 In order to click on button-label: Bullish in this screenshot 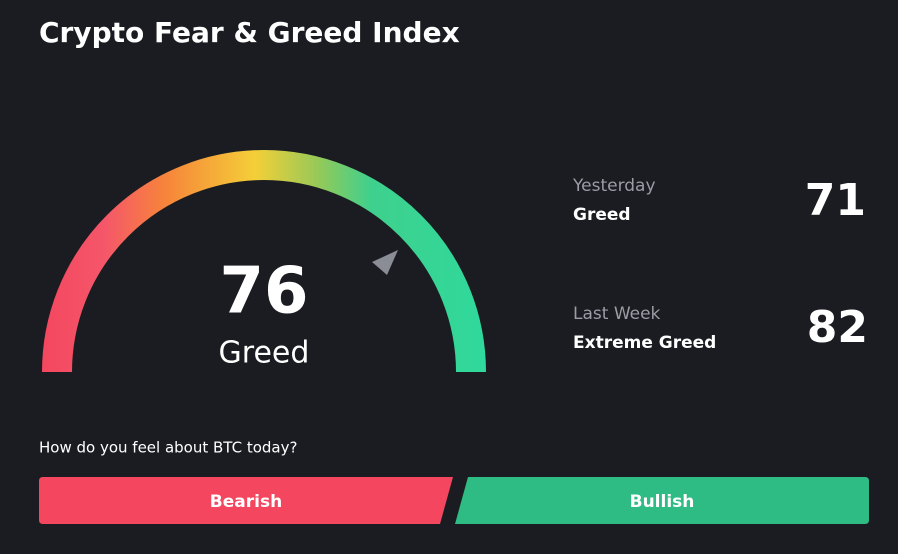, I will do `click(662, 502)`.